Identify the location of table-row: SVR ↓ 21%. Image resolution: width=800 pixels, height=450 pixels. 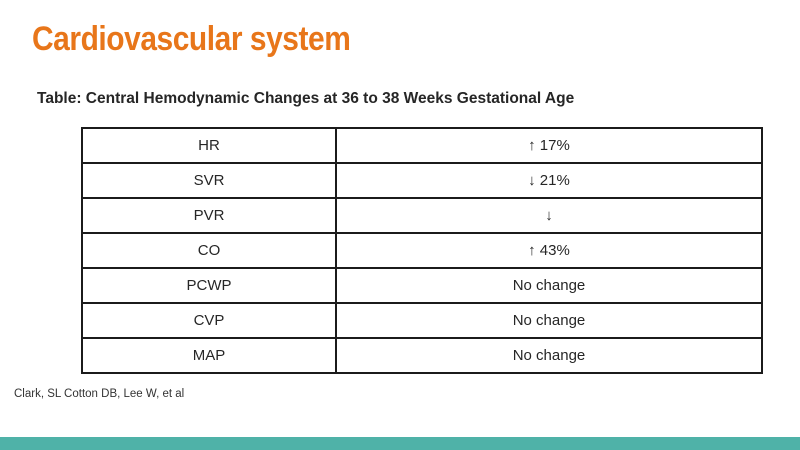
(422, 180).